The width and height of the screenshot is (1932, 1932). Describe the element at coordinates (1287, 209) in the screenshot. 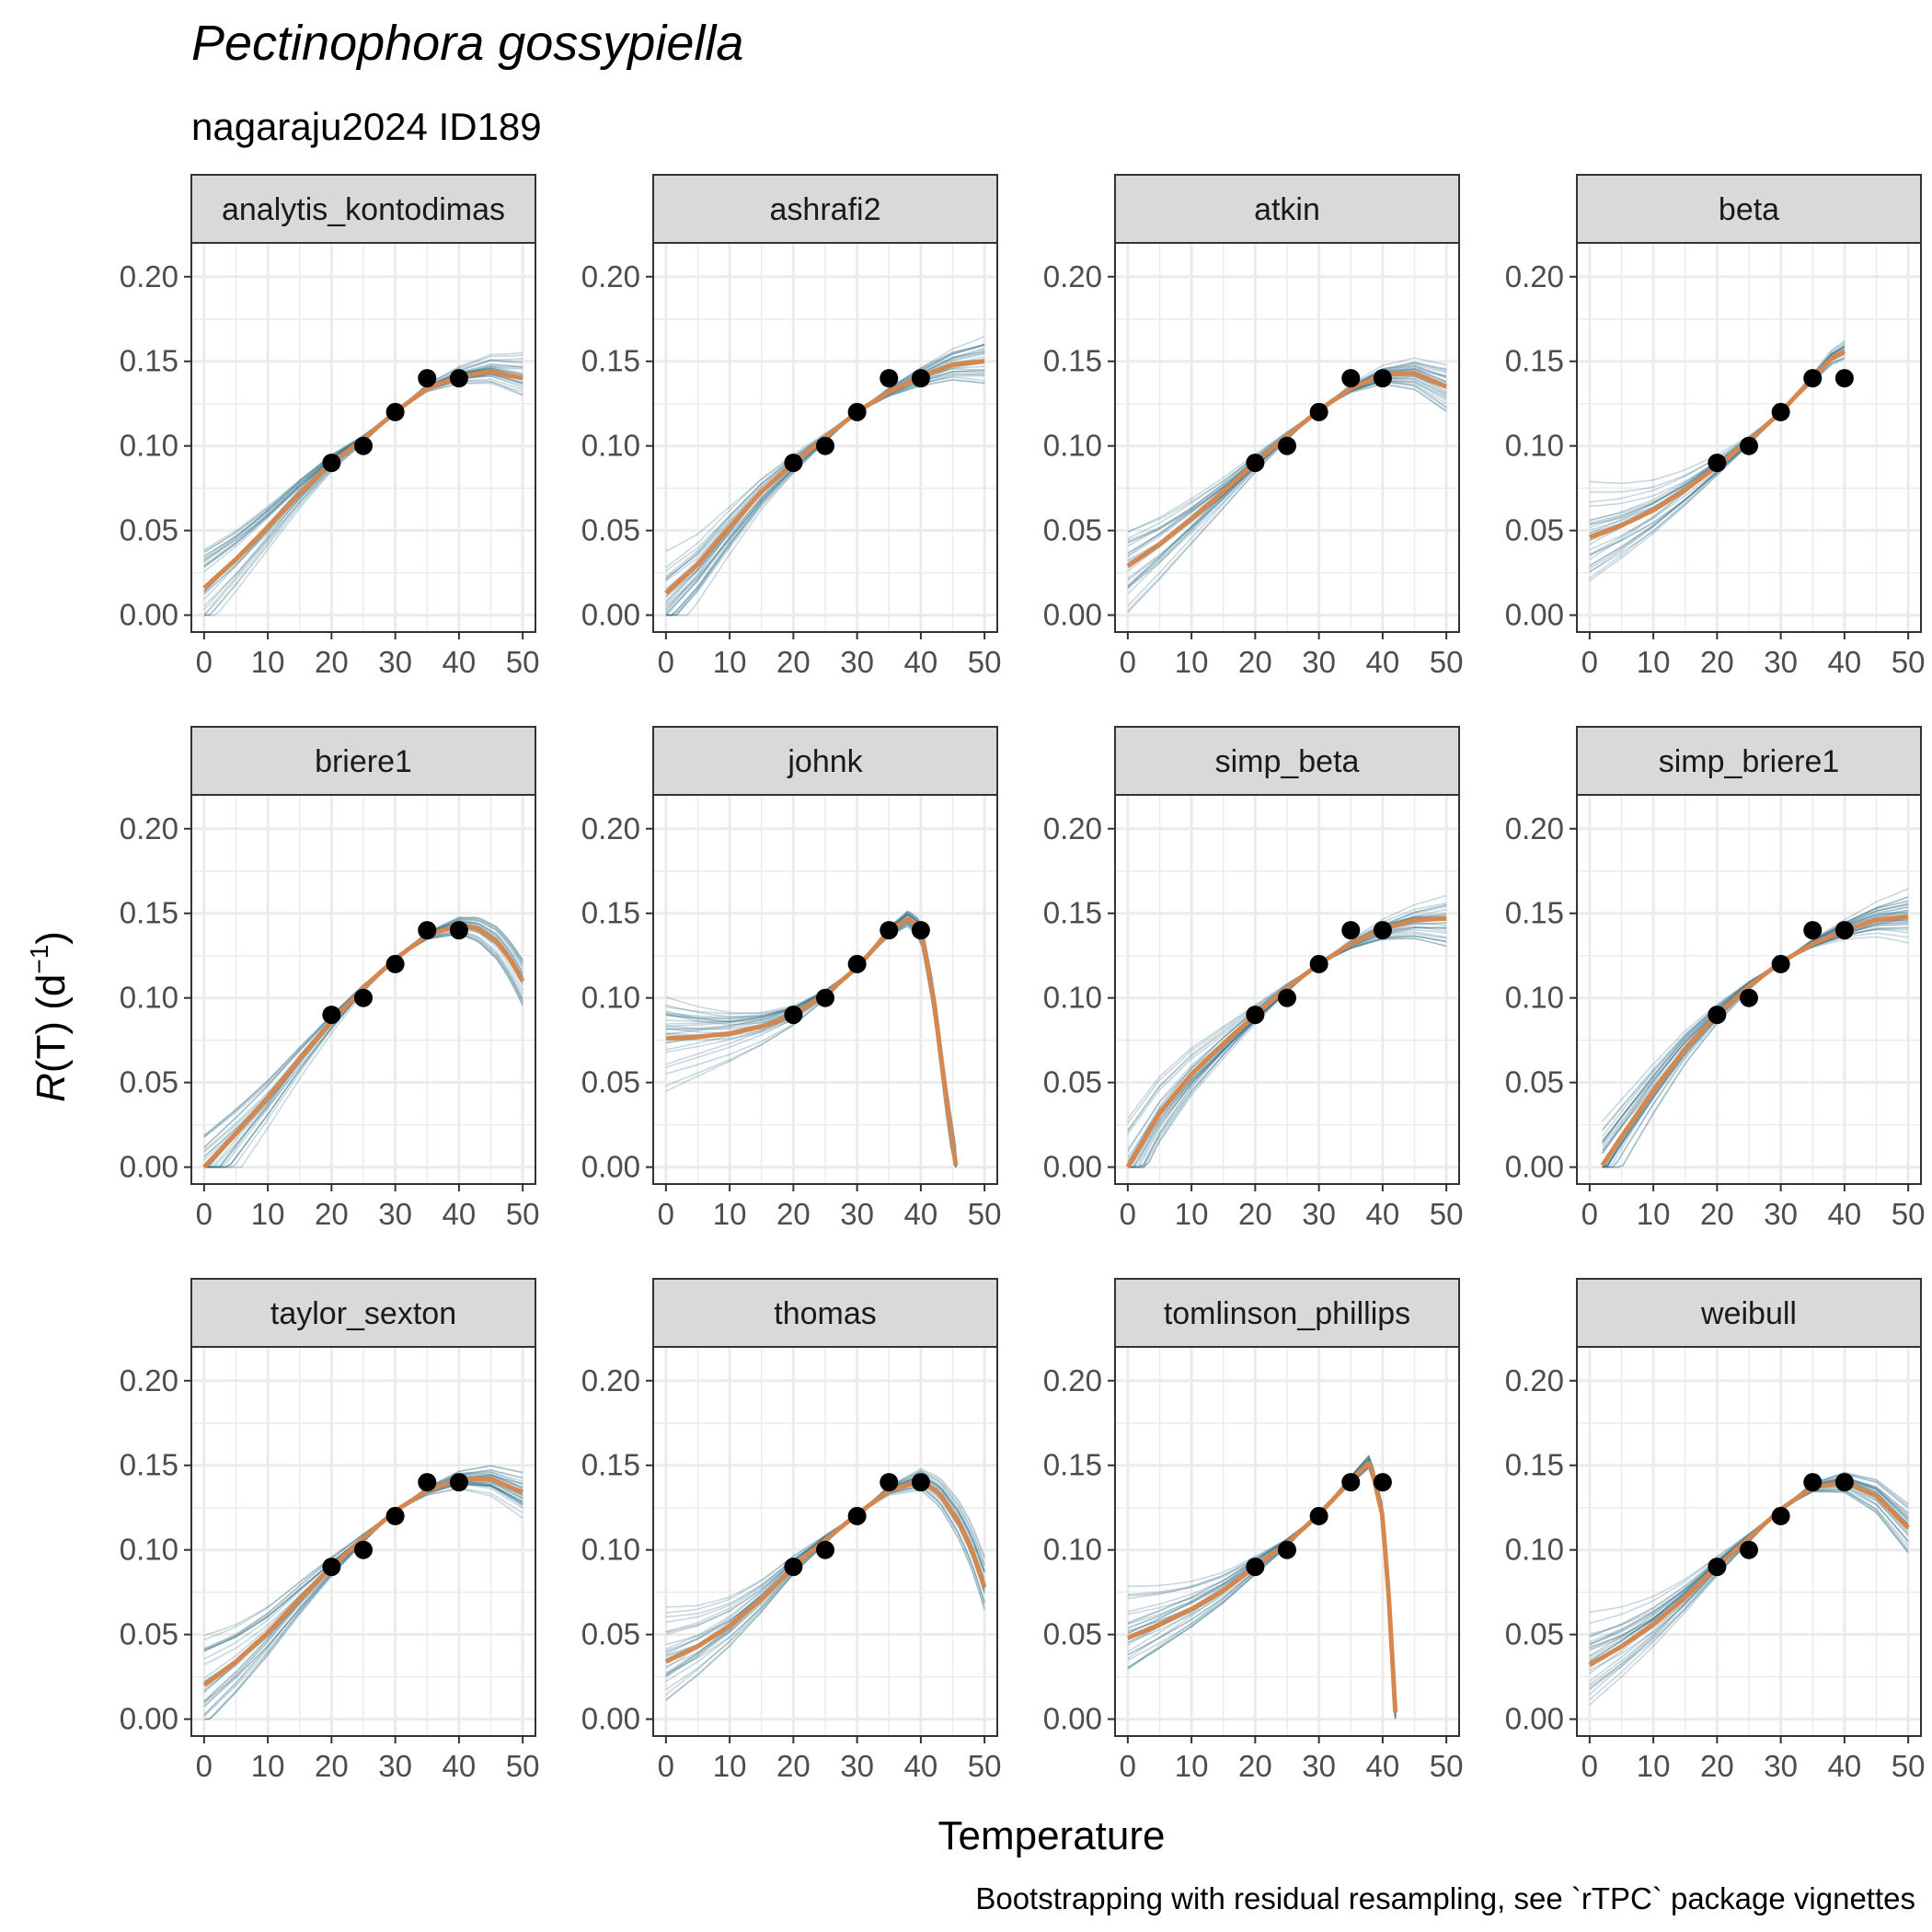

I see `strip-label: atkin` at that location.